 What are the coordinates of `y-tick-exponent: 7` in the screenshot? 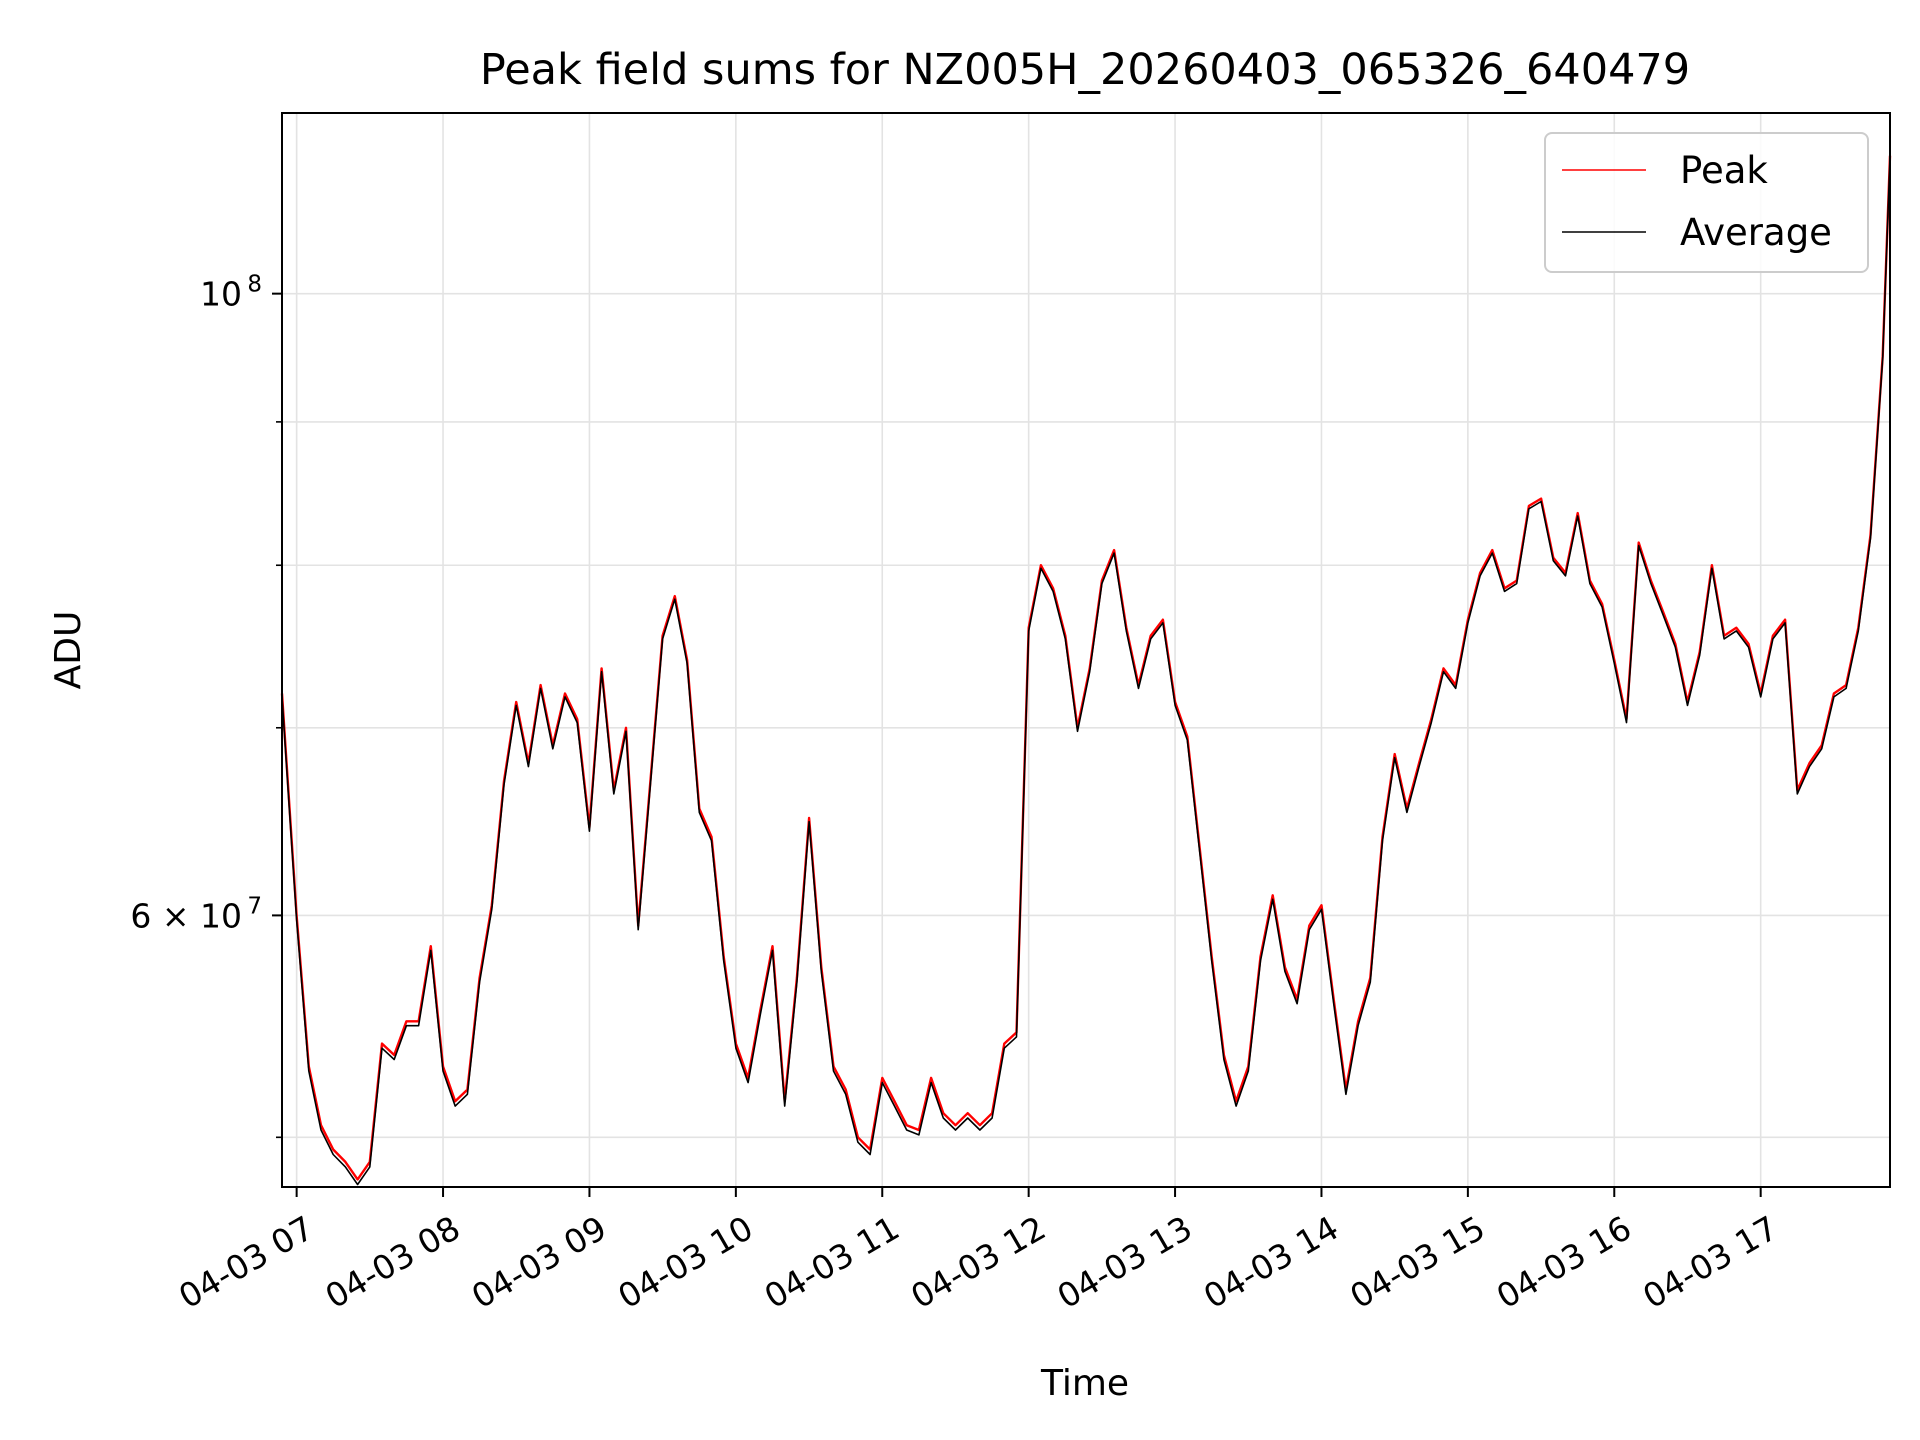 It's located at (254, 906).